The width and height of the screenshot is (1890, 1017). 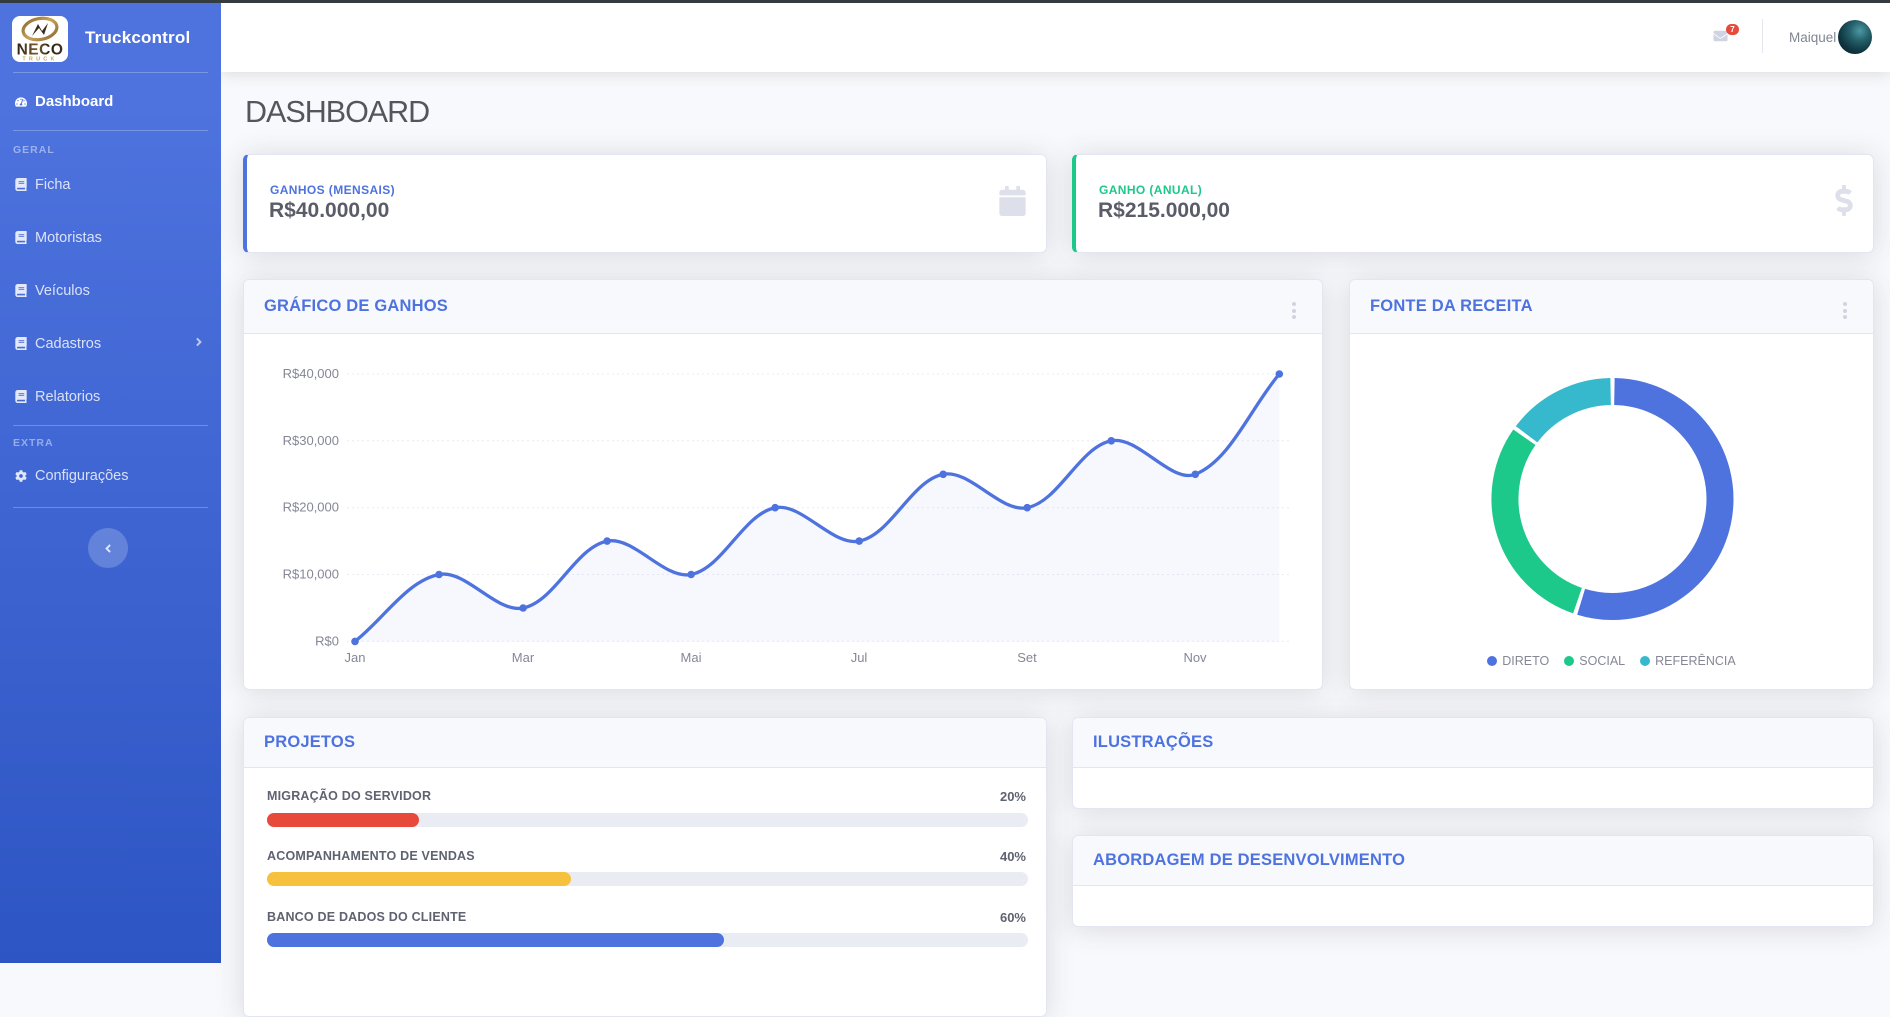 What do you see at coordinates (691, 657) in the screenshot?
I see `svg-text: Mai` at bounding box center [691, 657].